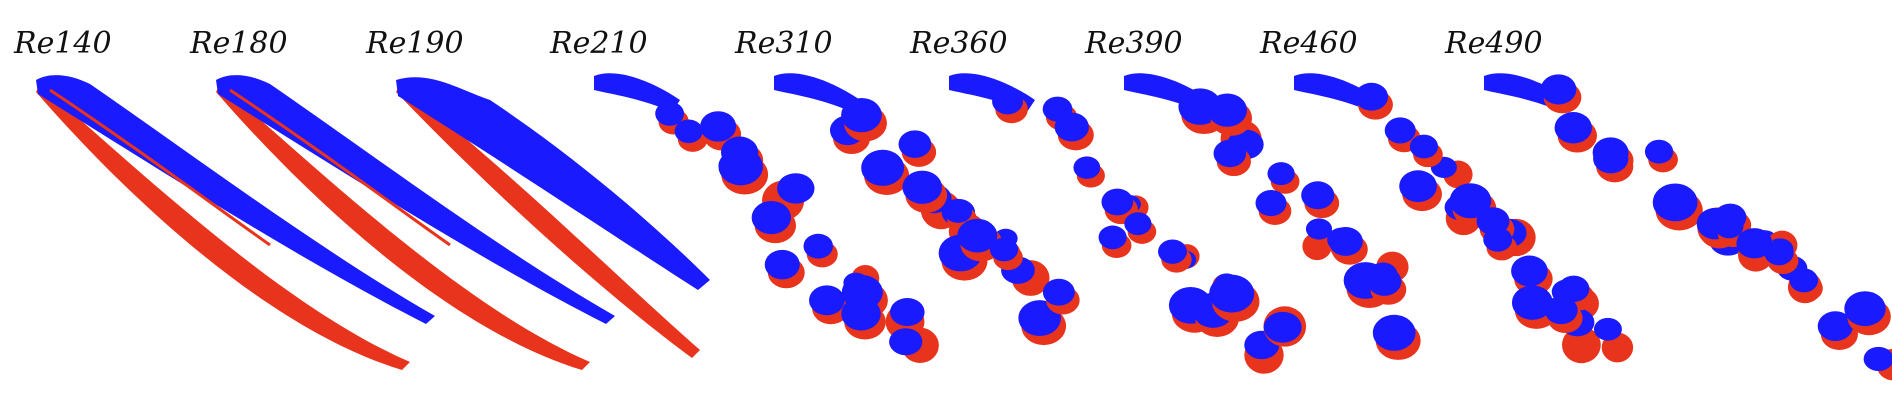 The height and width of the screenshot is (416, 1892). What do you see at coordinates (959, 43) in the screenshot?
I see `panel-label-re360: Re360` at bounding box center [959, 43].